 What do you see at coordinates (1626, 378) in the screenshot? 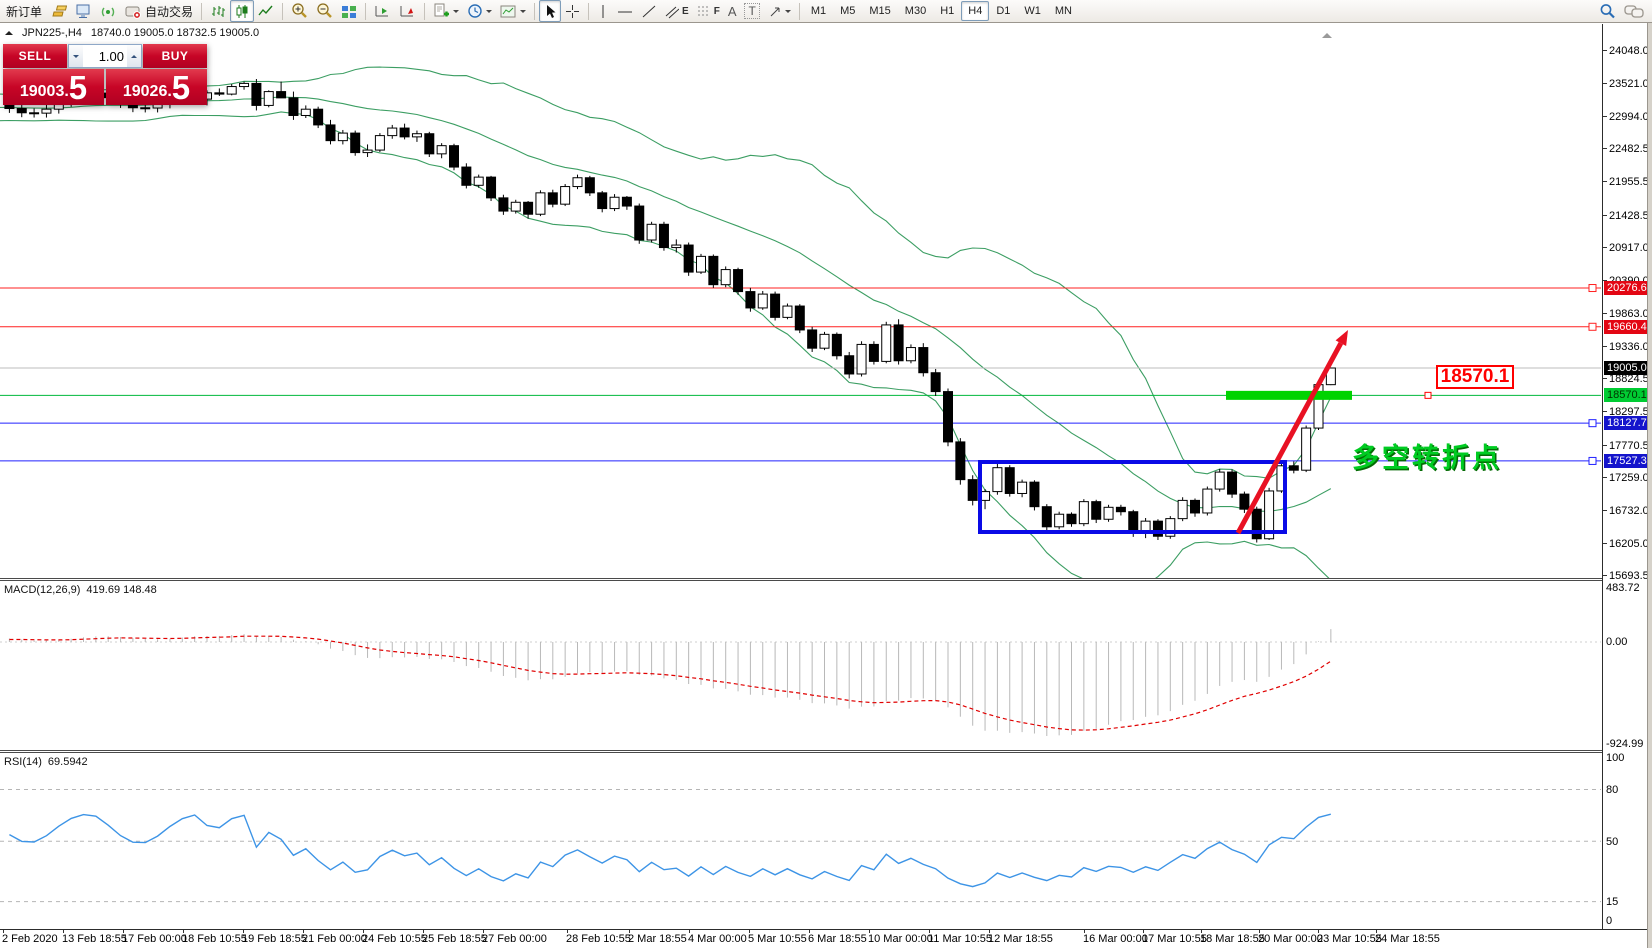
I see `axis-tick: 18824.5` at bounding box center [1626, 378].